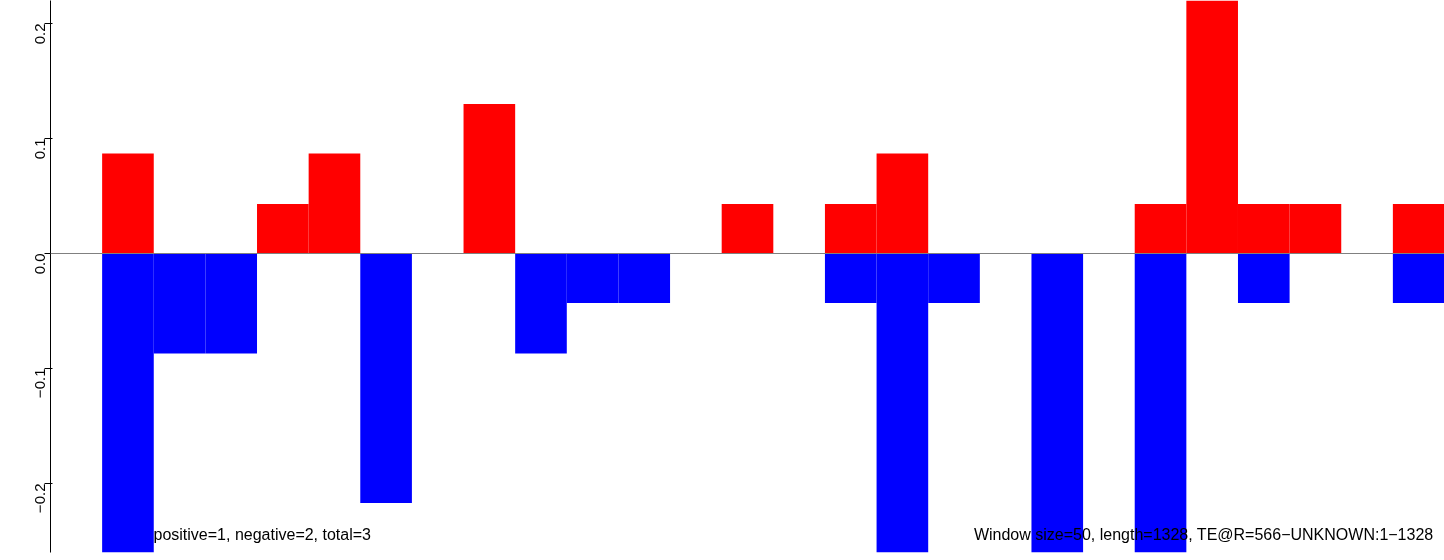 The width and height of the screenshot is (1444, 560). What do you see at coordinates (262, 534) in the screenshot?
I see `annotation: positive=1, negative=2, total=3` at bounding box center [262, 534].